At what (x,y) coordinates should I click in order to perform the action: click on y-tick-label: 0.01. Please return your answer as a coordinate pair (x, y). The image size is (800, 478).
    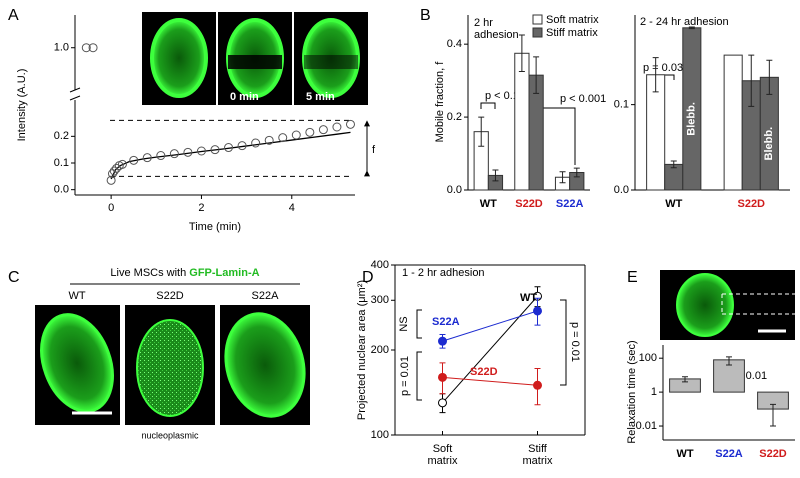
    Looking at the image, I should click on (646, 426).